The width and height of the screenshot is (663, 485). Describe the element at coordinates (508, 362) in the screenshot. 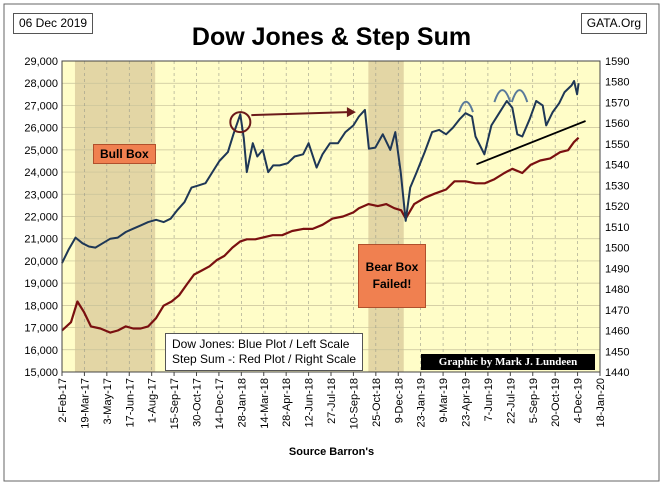

I see `credit-label: Graphic by Mark J. Lundeen` at that location.